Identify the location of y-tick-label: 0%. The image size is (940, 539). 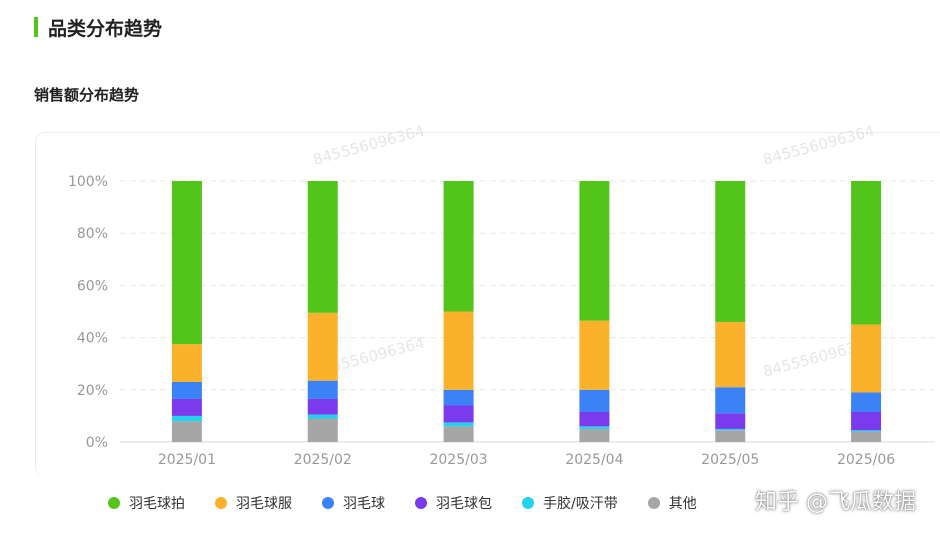
(97, 443).